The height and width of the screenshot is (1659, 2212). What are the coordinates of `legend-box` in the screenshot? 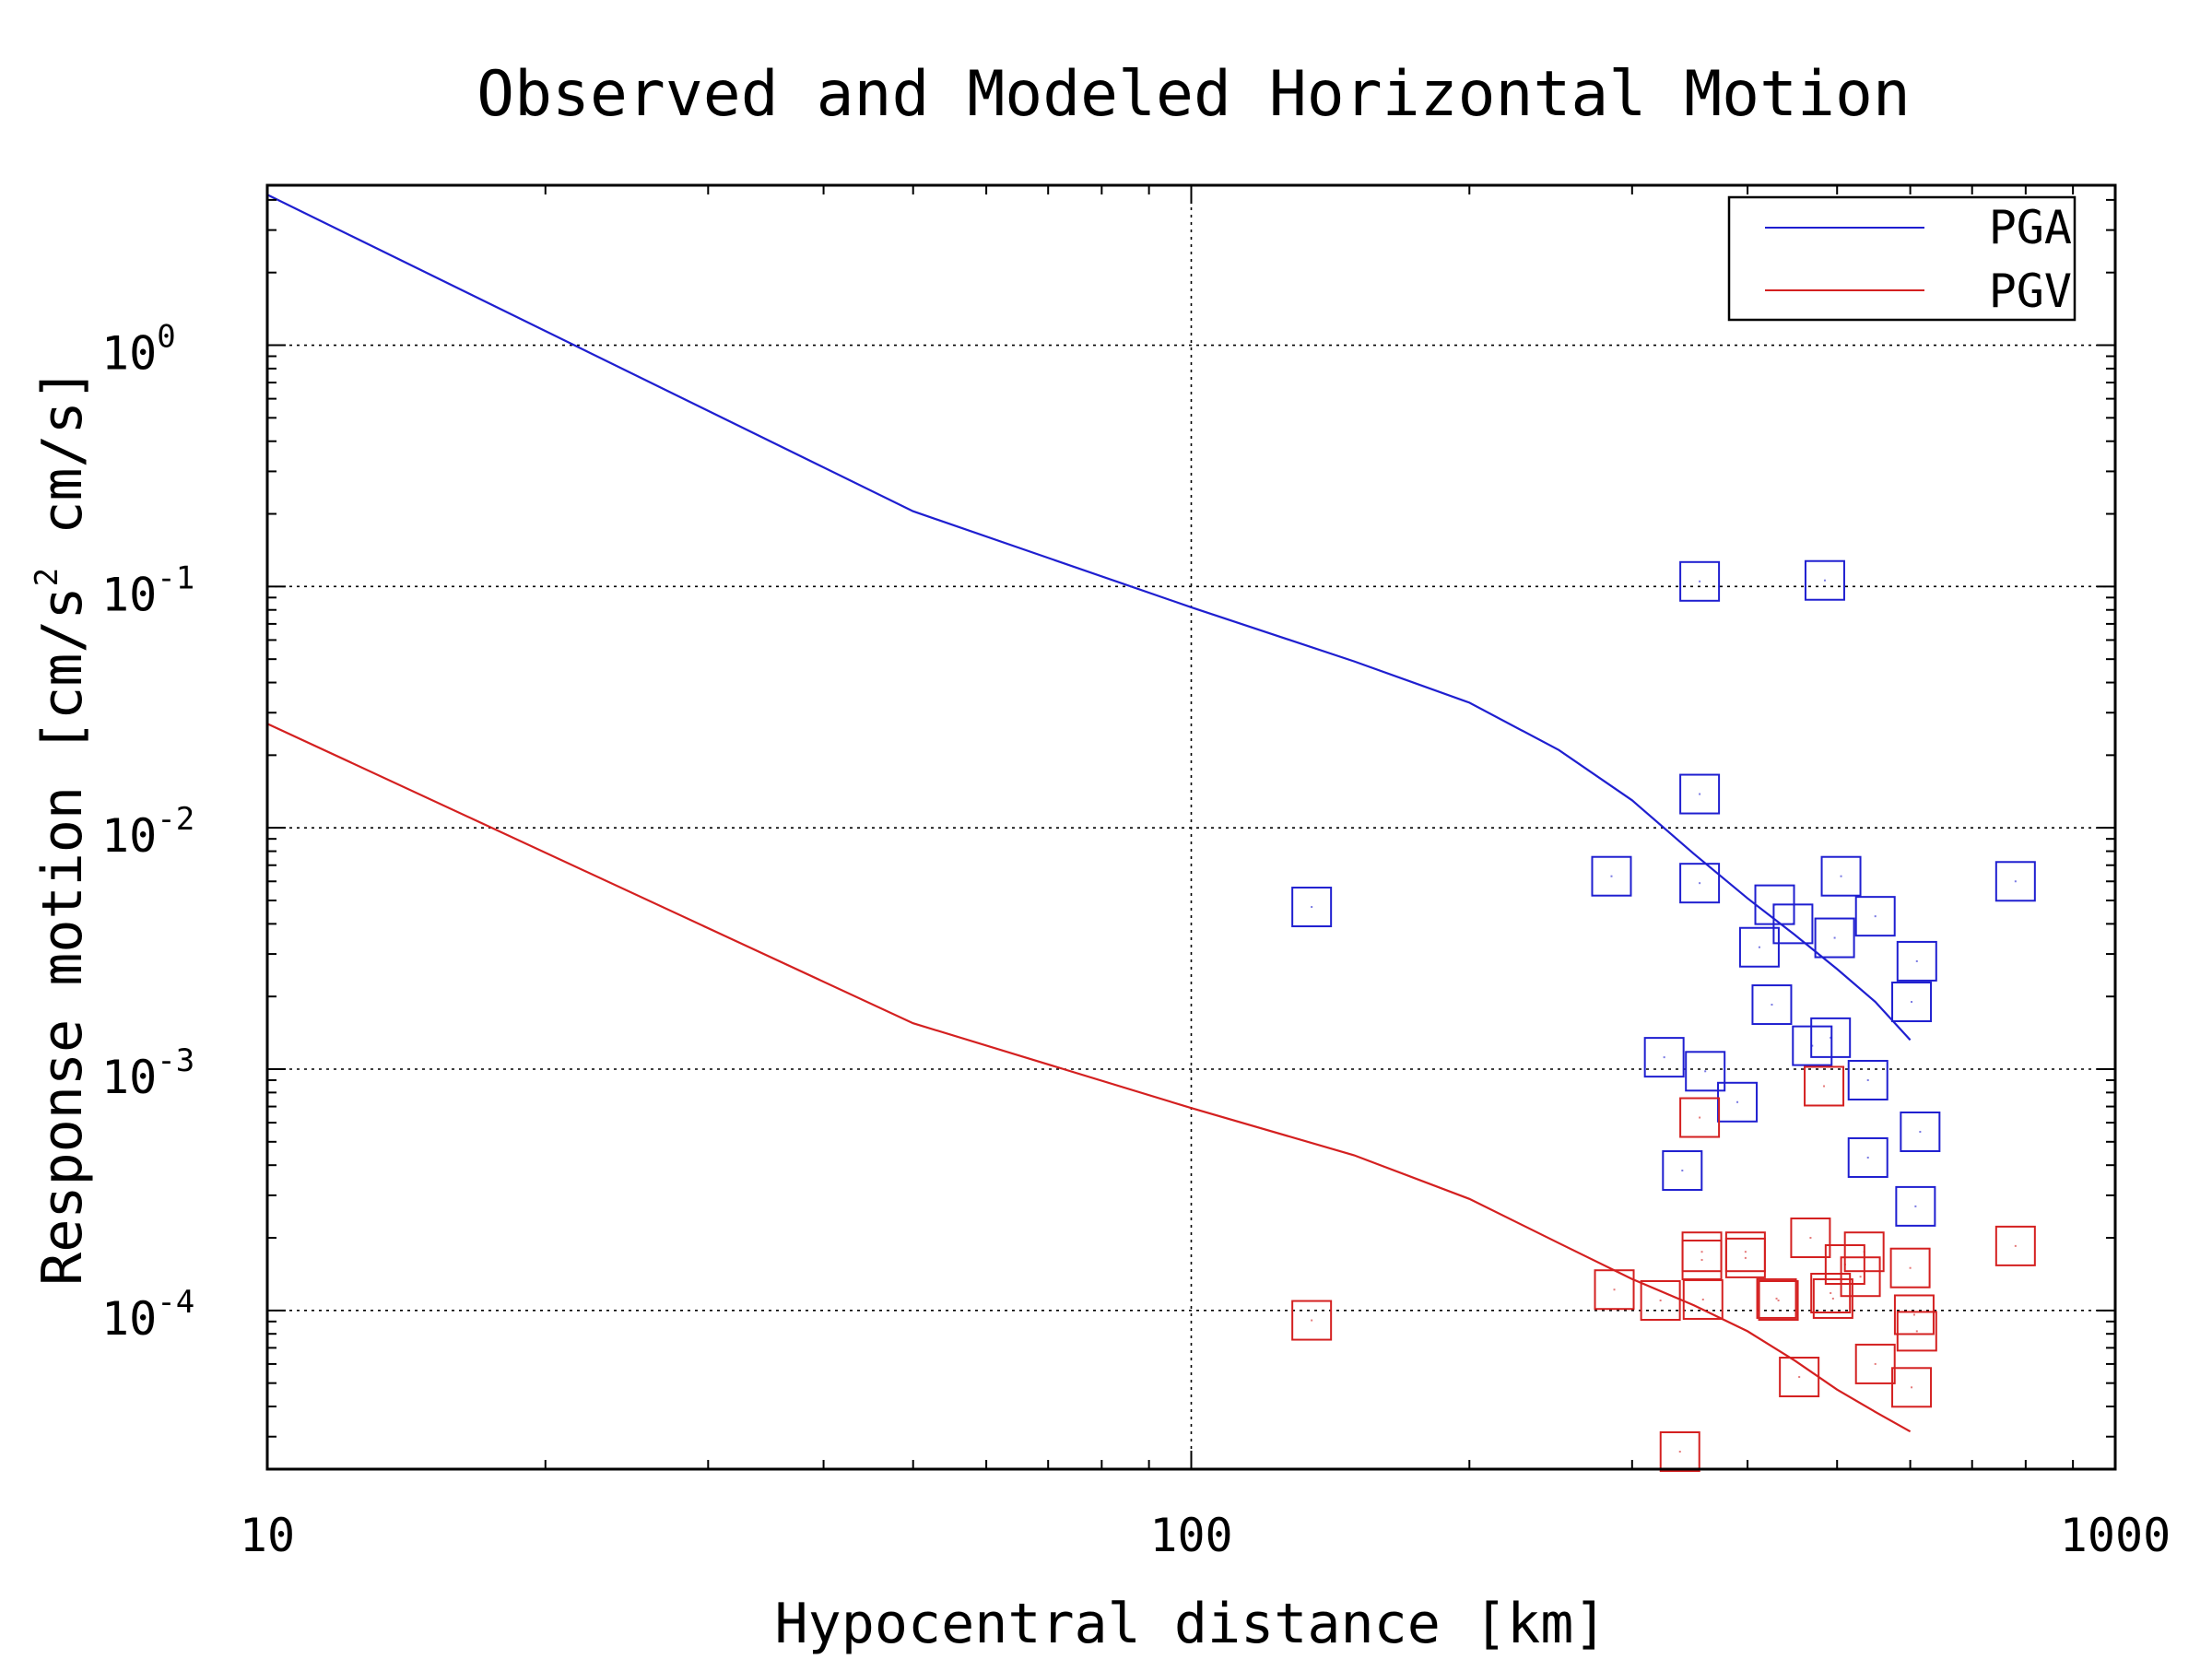 It's located at (1902, 258).